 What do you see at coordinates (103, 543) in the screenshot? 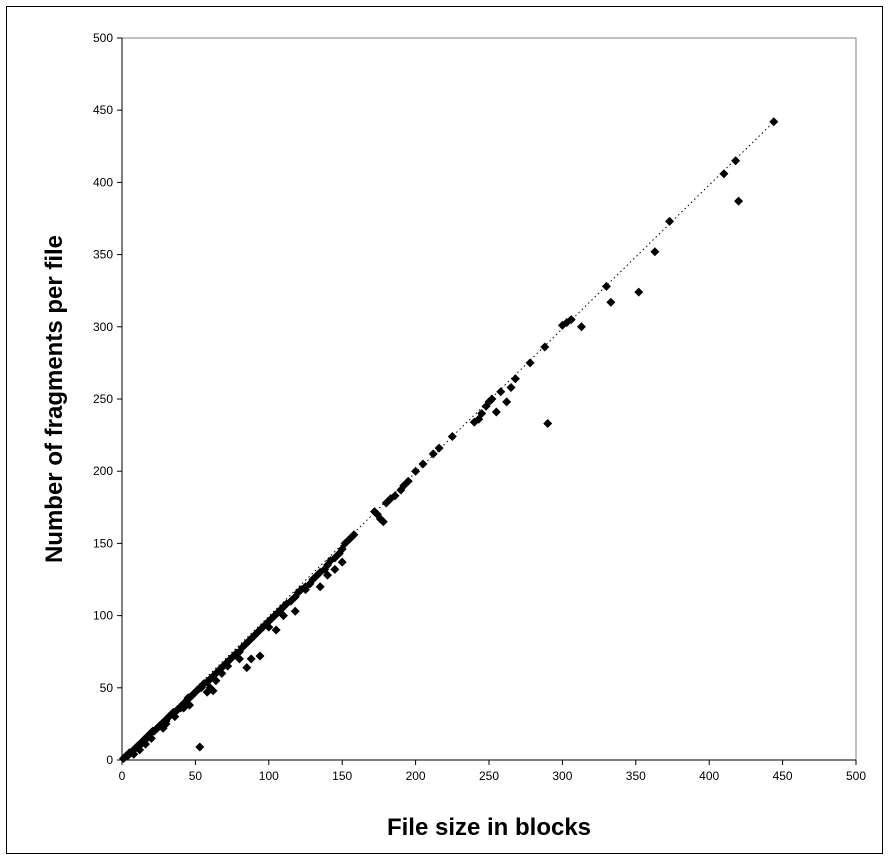
I see `y-tick-label: 150` at bounding box center [103, 543].